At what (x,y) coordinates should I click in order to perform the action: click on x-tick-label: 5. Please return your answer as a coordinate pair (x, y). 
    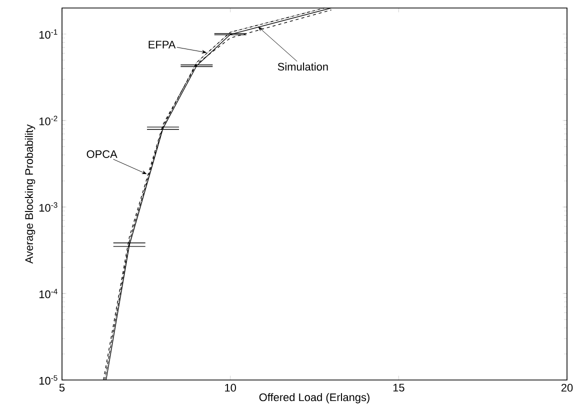
    Looking at the image, I should click on (62, 388).